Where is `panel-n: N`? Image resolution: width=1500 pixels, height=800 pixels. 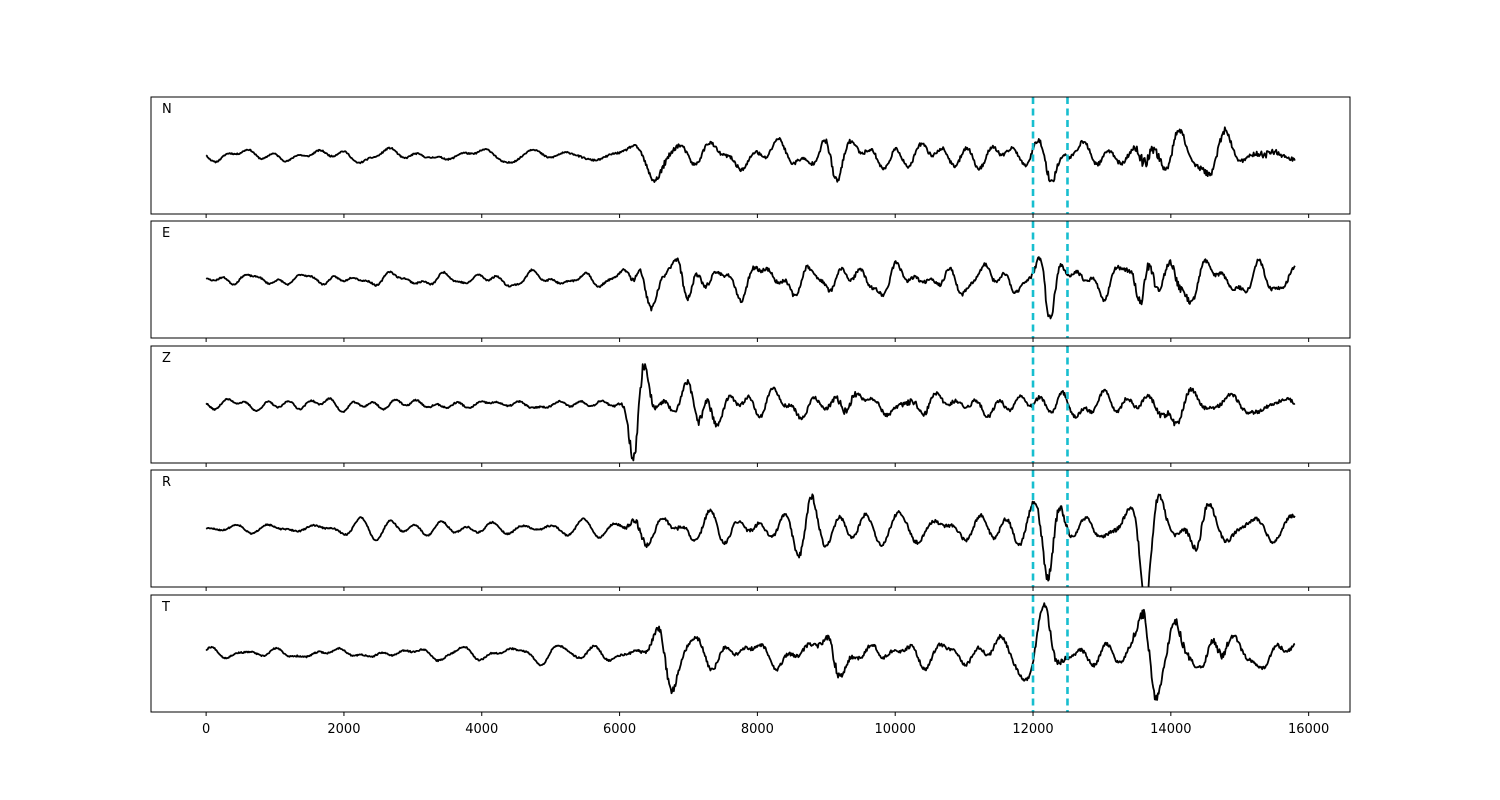
panel-n: N is located at coordinates (750, 157).